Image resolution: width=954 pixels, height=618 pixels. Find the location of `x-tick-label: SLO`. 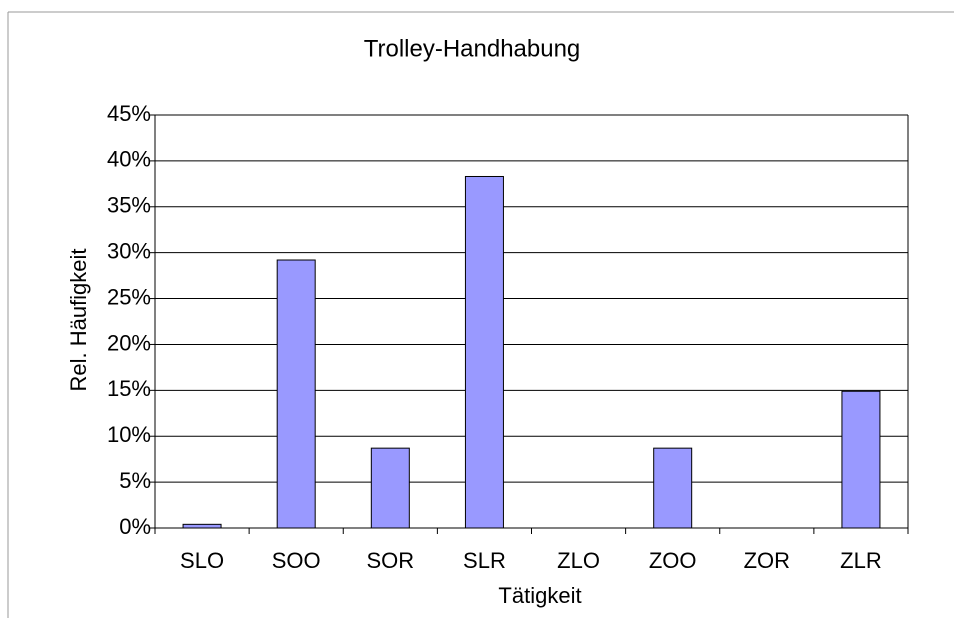

x-tick-label: SLO is located at coordinates (202, 560).